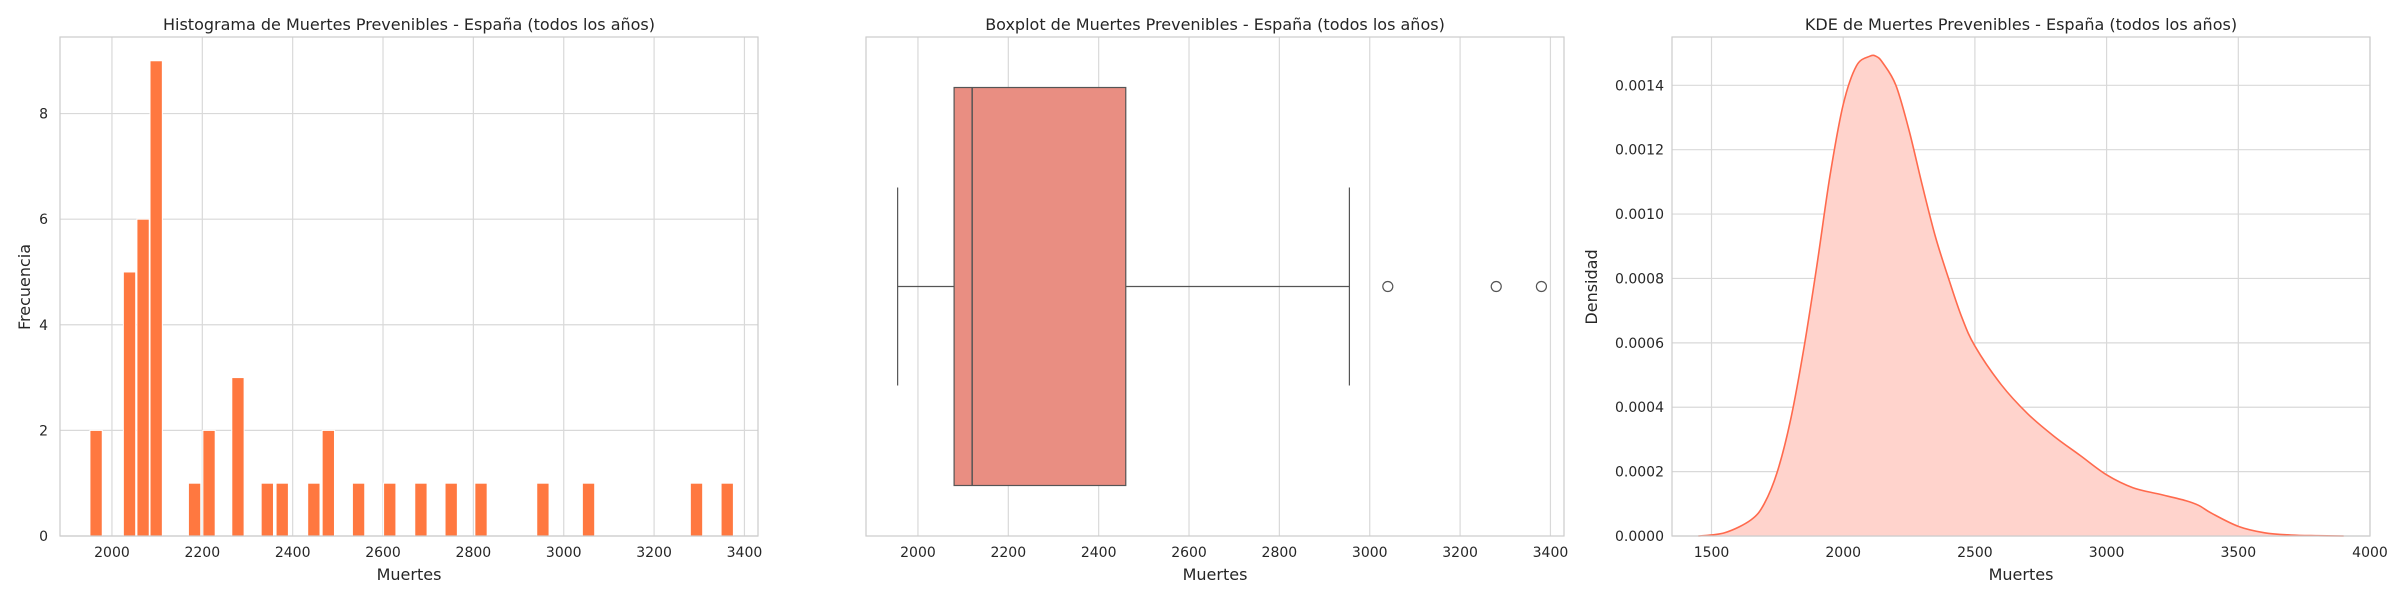  What do you see at coordinates (2041, 553) in the screenshot?
I see `kde-x-ticks: 1500 2000 2500 3000 3500 4000` at bounding box center [2041, 553].